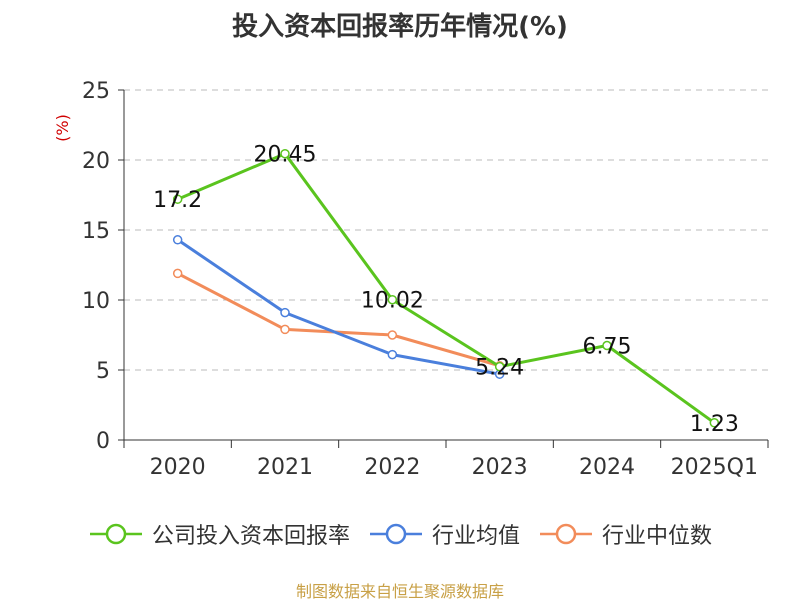 The image size is (800, 602). I want to click on y-tick-label: 20, so click(96, 161).